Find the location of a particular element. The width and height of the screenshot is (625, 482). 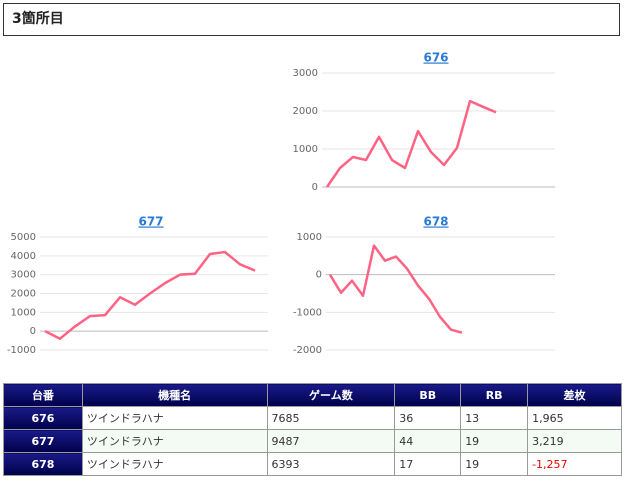

chart-title: 676 is located at coordinates (435, 58).